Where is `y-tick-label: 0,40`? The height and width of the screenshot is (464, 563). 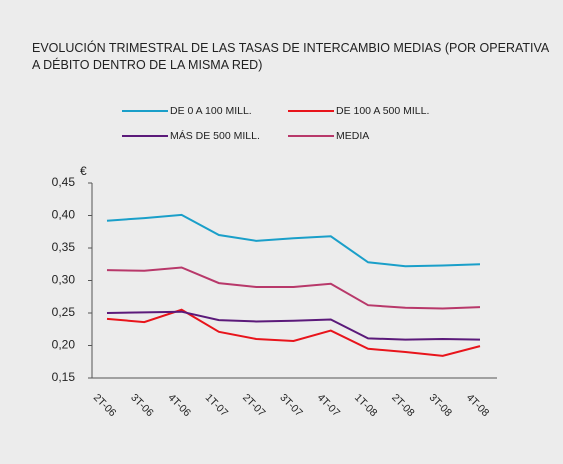 y-tick-label: 0,40 is located at coordinates (64, 215).